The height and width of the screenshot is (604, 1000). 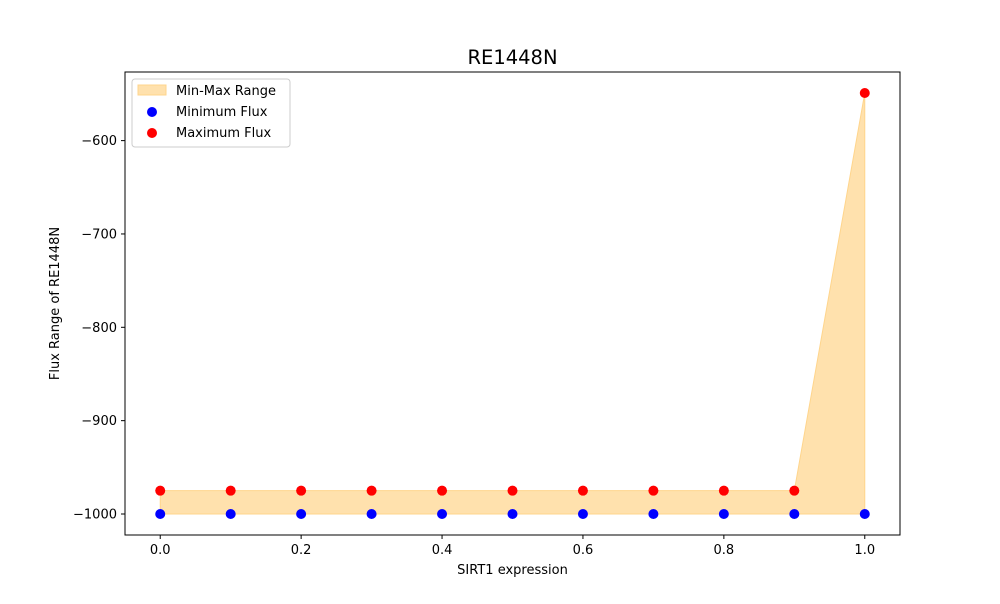 I want to click on legend-swatch-min-max-range, so click(x=152, y=90).